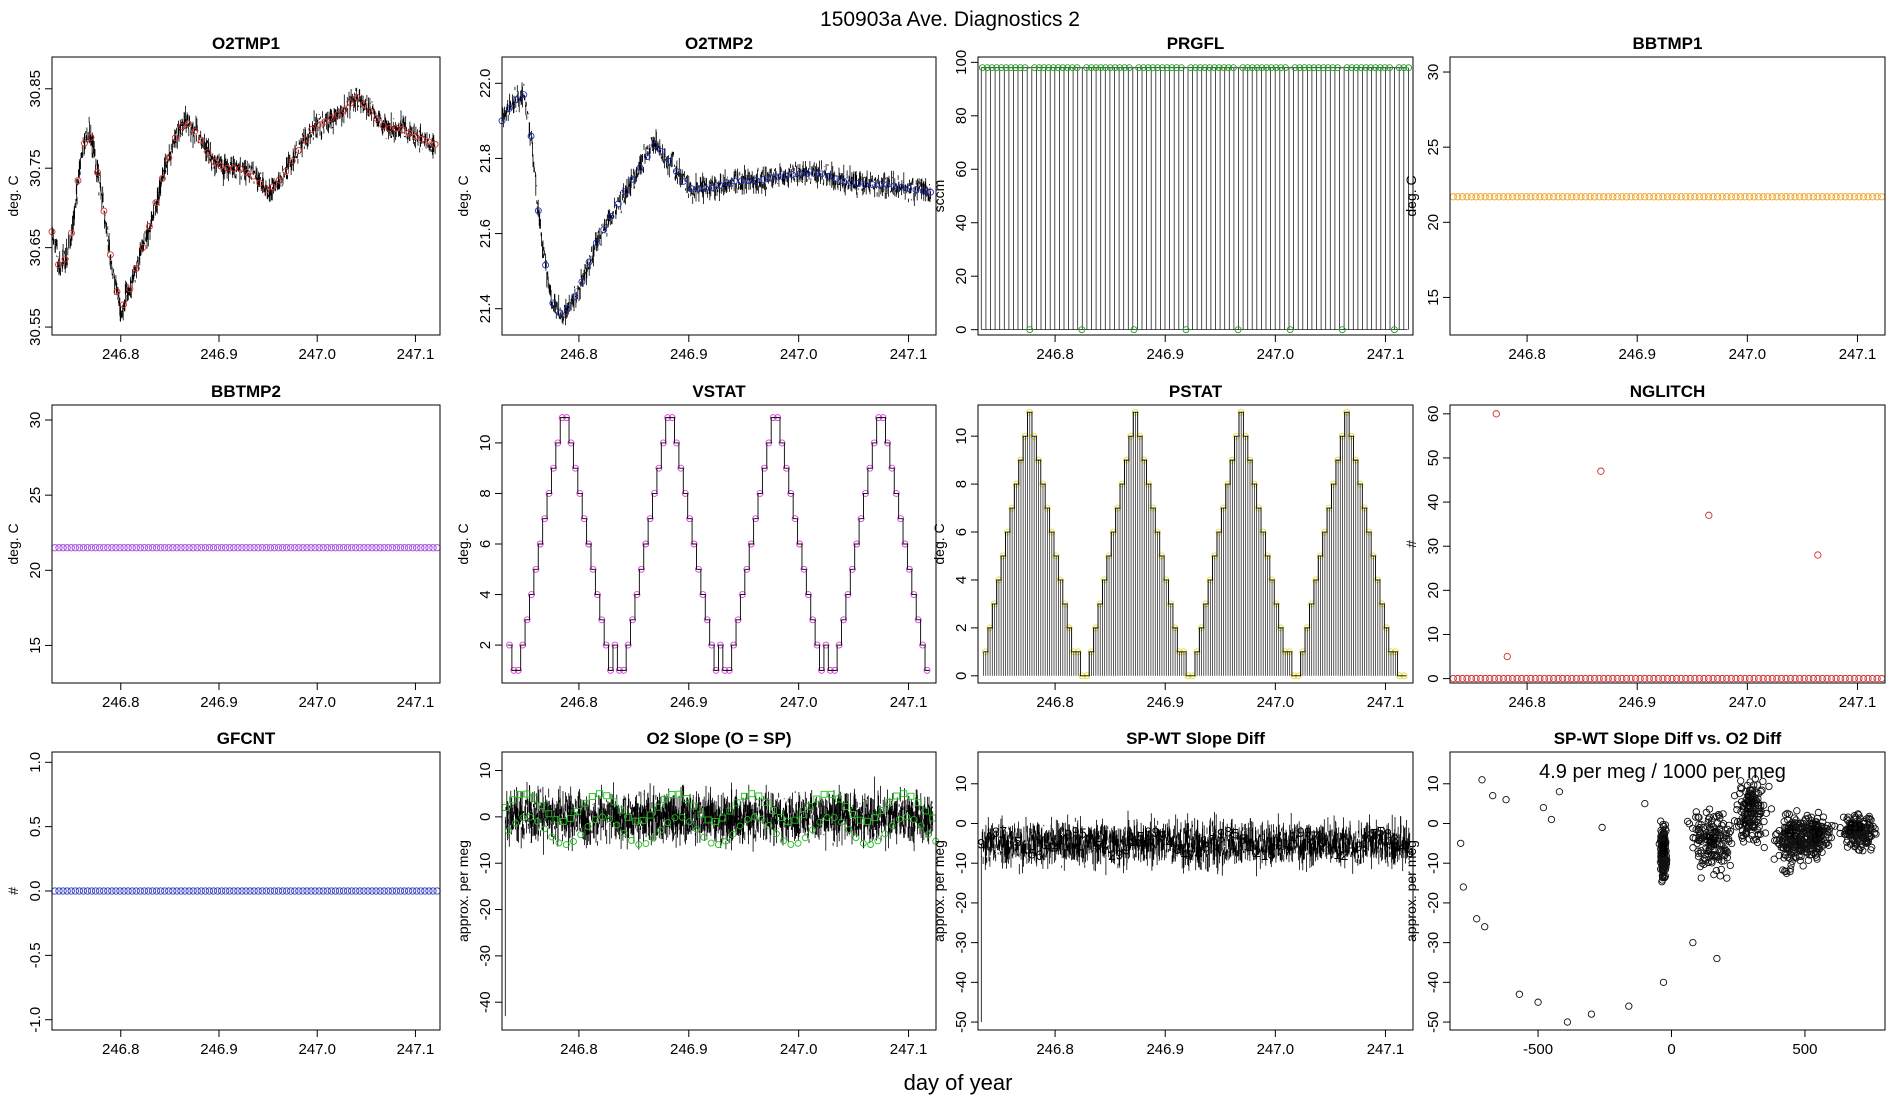  What do you see at coordinates (246, 43) in the screenshot?
I see `panel-title: O2TMP1` at bounding box center [246, 43].